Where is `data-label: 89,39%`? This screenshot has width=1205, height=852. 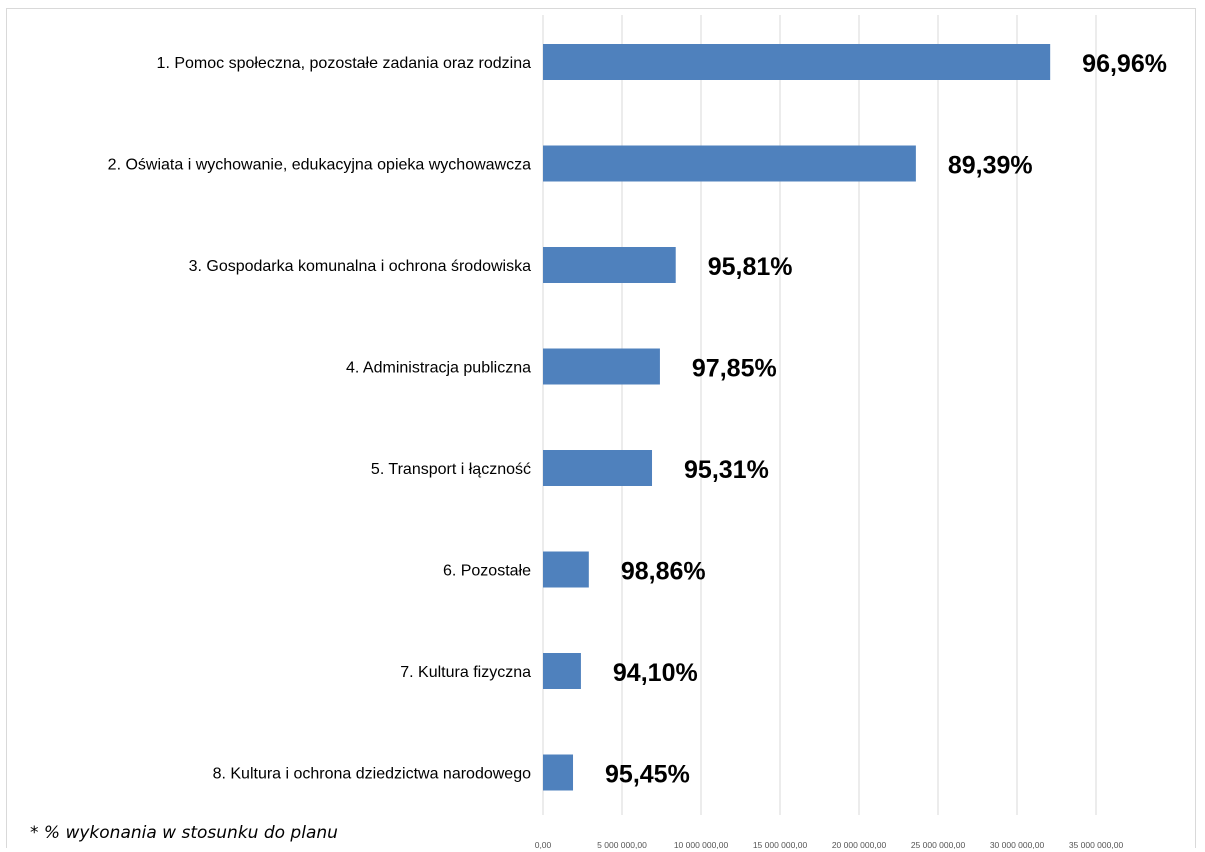
data-label: 89,39% is located at coordinates (990, 166).